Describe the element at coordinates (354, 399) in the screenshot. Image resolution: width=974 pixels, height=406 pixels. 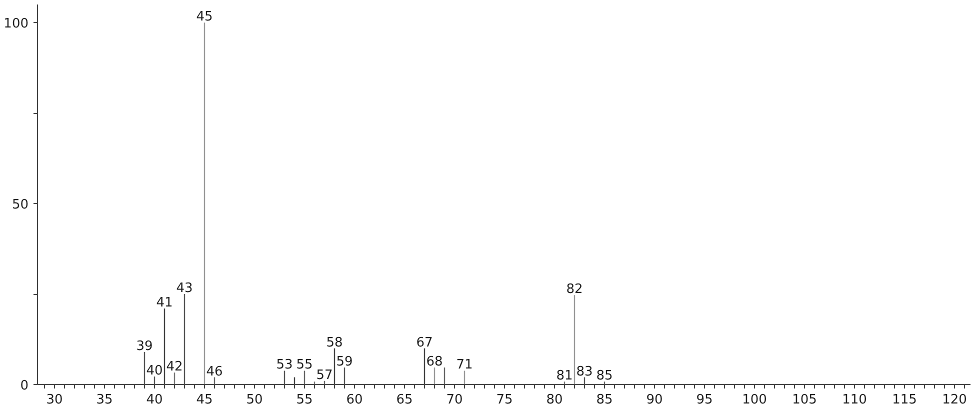
I see `x-tick-label: 60` at that location.